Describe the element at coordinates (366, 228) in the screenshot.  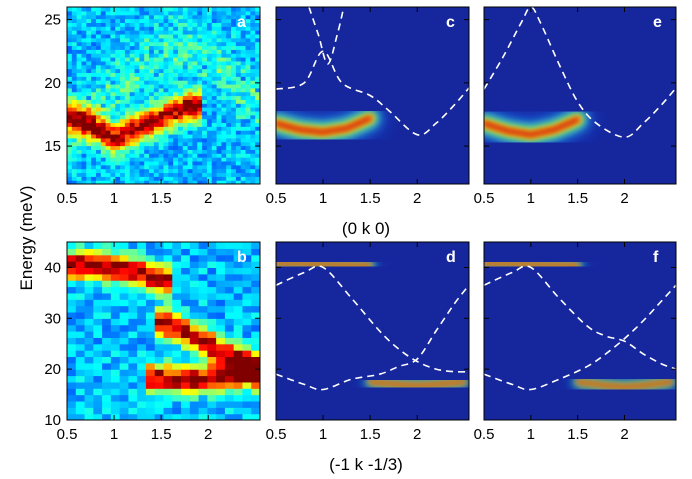
I see `x-axis-label-top: (0 k 0)` at that location.